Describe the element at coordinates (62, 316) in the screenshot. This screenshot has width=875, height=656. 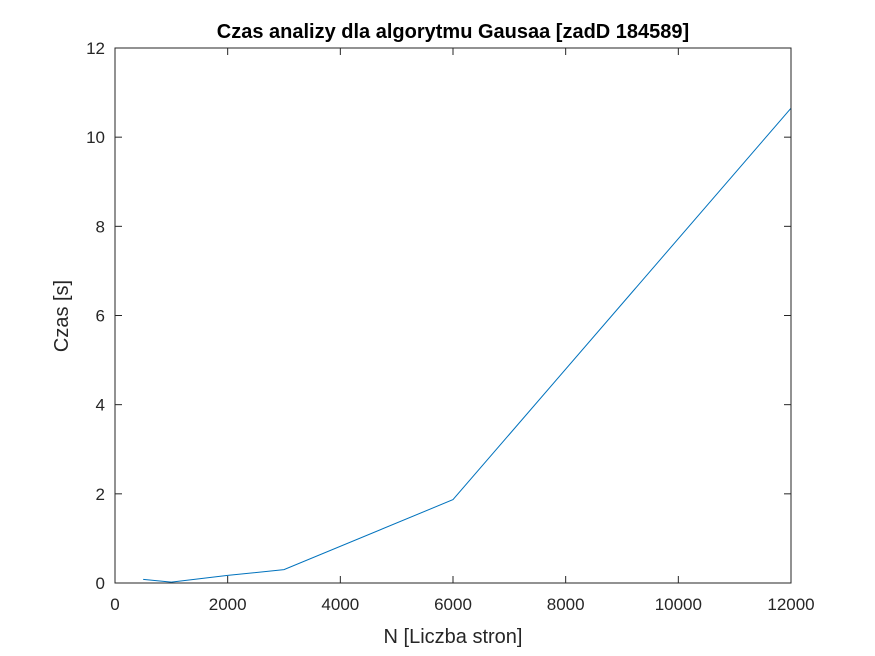
I see `y-axis-label: Czas [s]` at that location.